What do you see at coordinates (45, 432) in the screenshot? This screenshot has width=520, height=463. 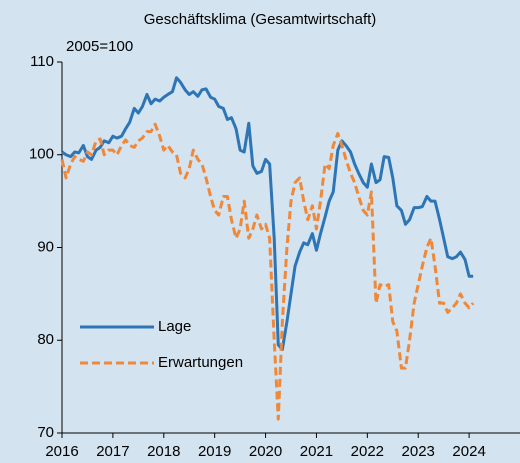 I see `y-tick-label: 70` at bounding box center [45, 432].